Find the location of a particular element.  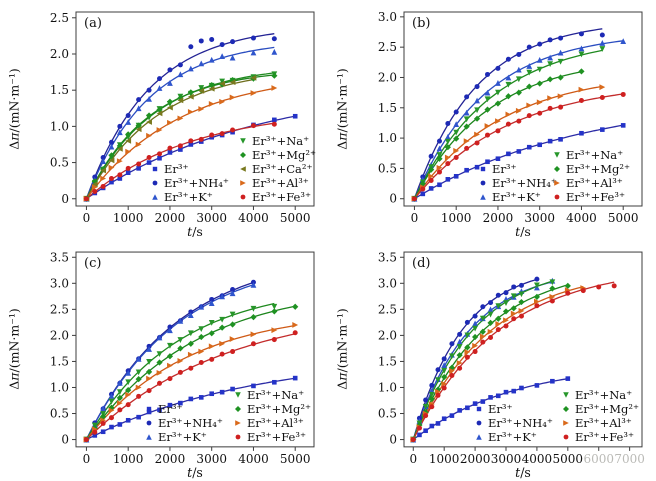

legend-item-Al: Er³⁺+Al³⁺ is located at coordinates (268, 423).